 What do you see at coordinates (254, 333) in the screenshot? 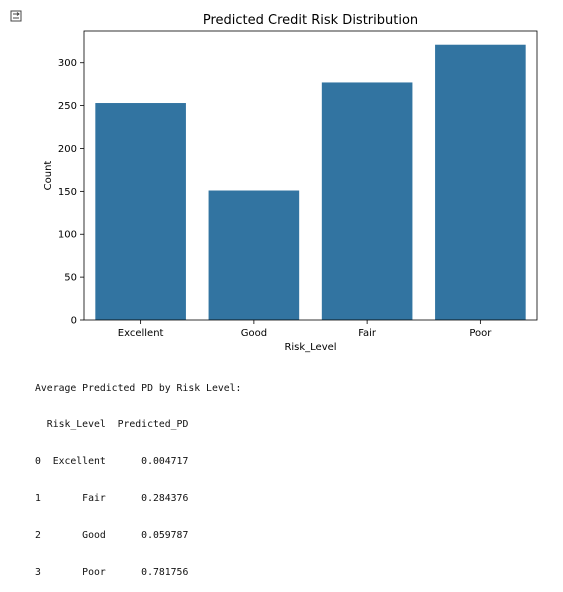
I see `x-tick-label: Good` at bounding box center [254, 333].